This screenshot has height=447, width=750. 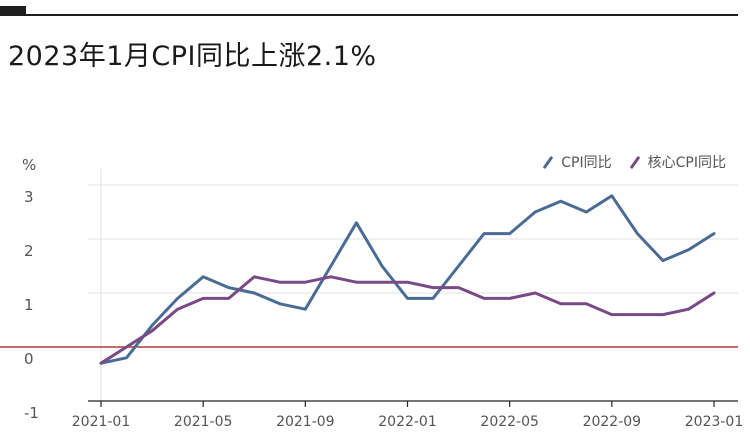 What do you see at coordinates (29, 359) in the screenshot?
I see `y-tick-label: 0` at bounding box center [29, 359].